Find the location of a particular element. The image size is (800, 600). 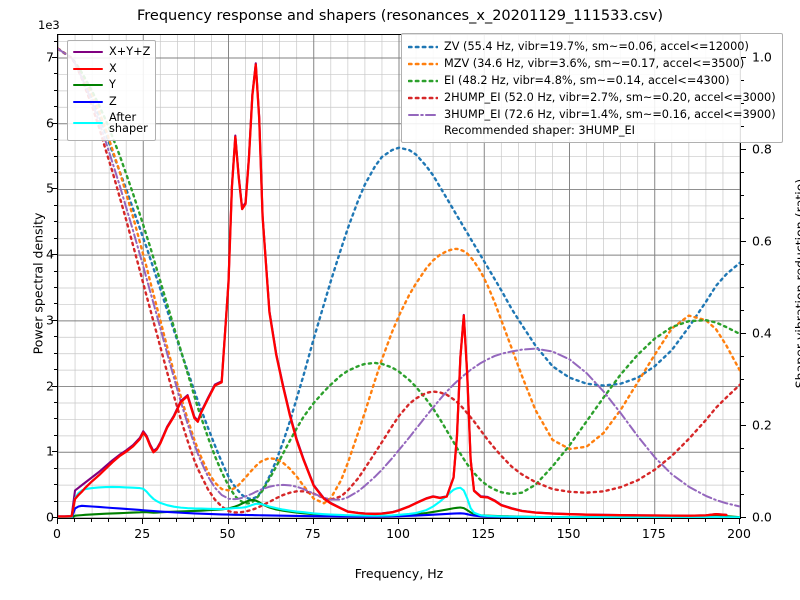

y-axis-left-label: Power spectral density is located at coordinates (38, 283).